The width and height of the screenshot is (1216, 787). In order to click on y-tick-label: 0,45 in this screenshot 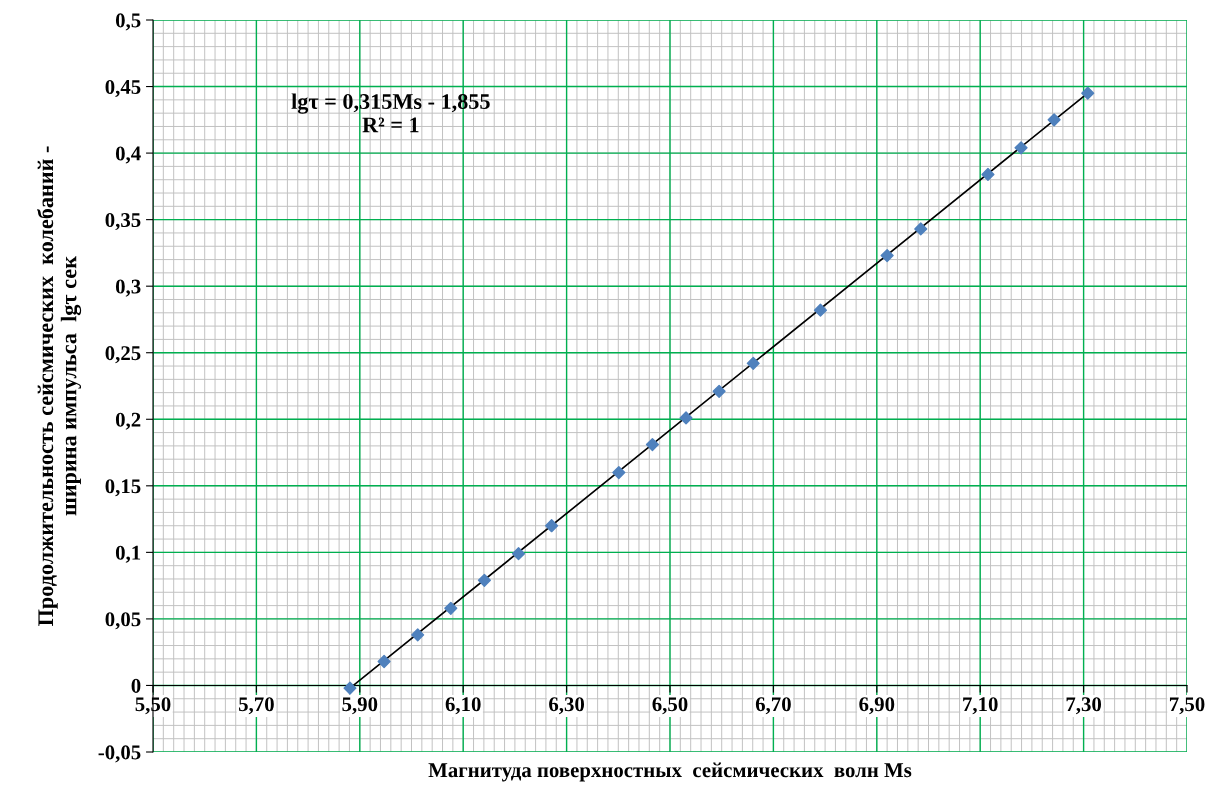, I will do `click(123, 88)`.